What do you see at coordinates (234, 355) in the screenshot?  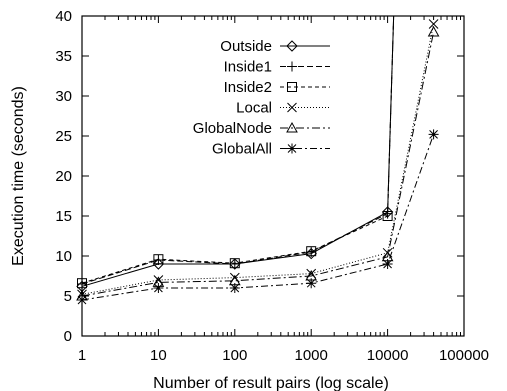 I see `x-tick-label: 100` at bounding box center [234, 355].